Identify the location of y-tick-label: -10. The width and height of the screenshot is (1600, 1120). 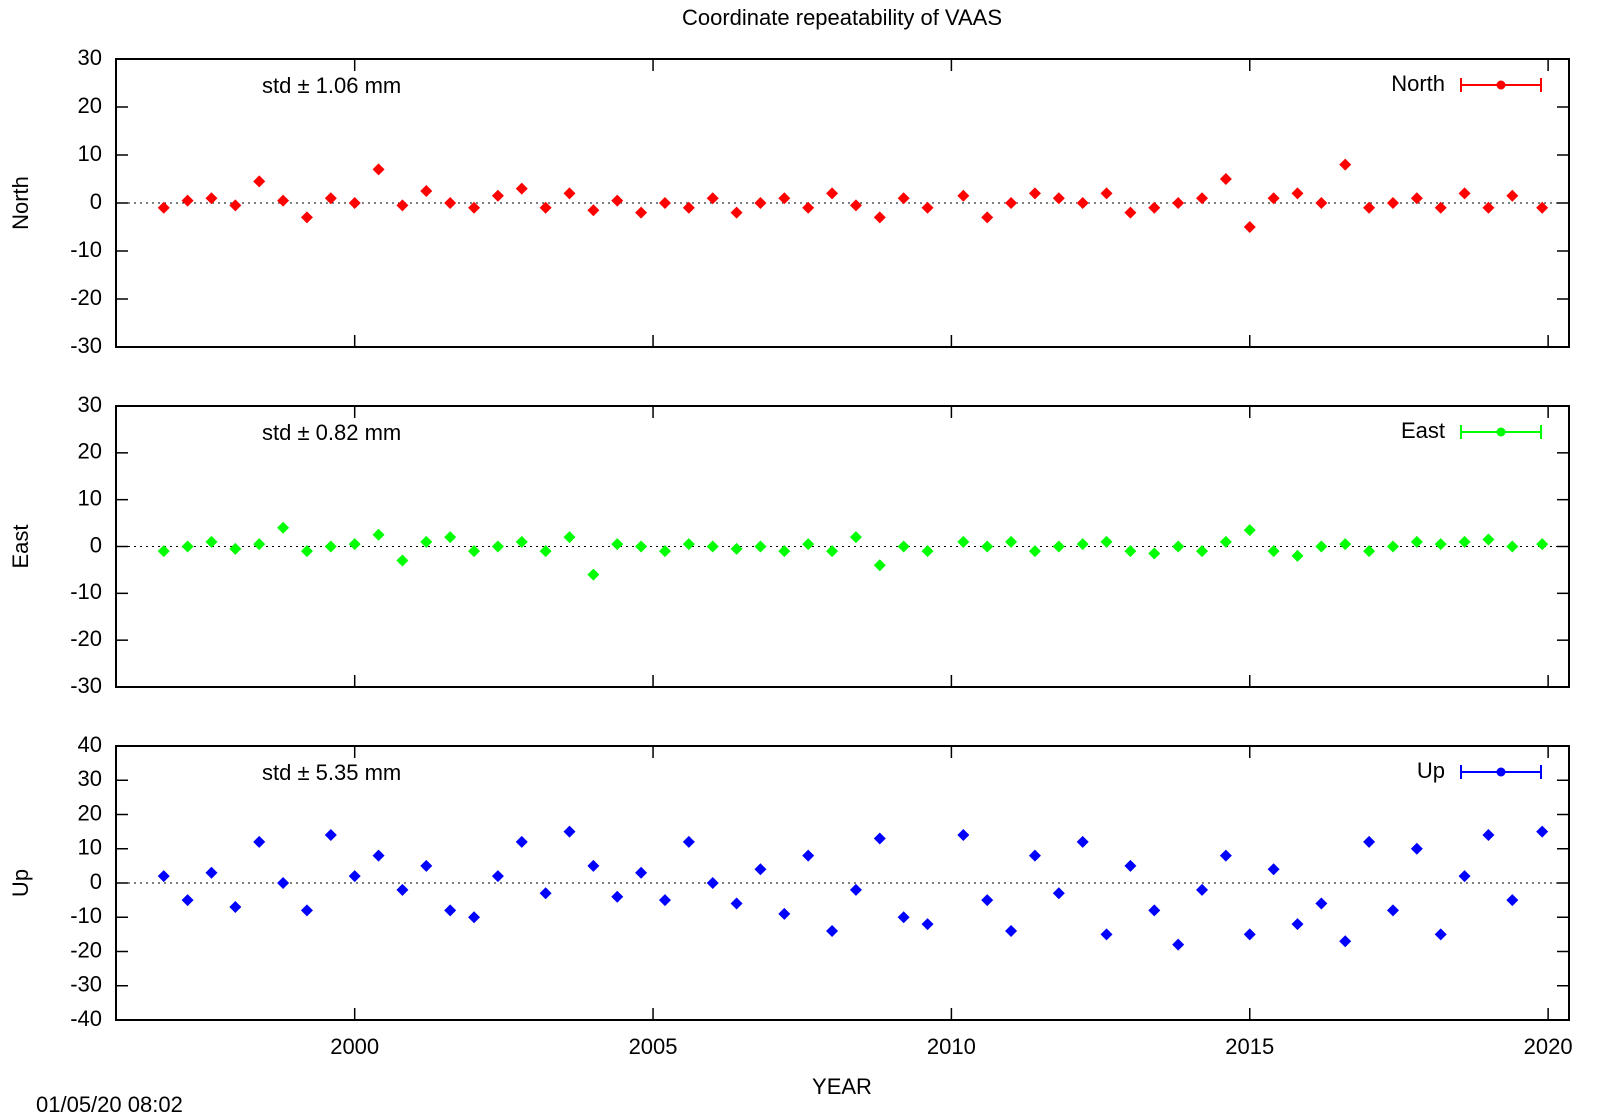
(86, 915).